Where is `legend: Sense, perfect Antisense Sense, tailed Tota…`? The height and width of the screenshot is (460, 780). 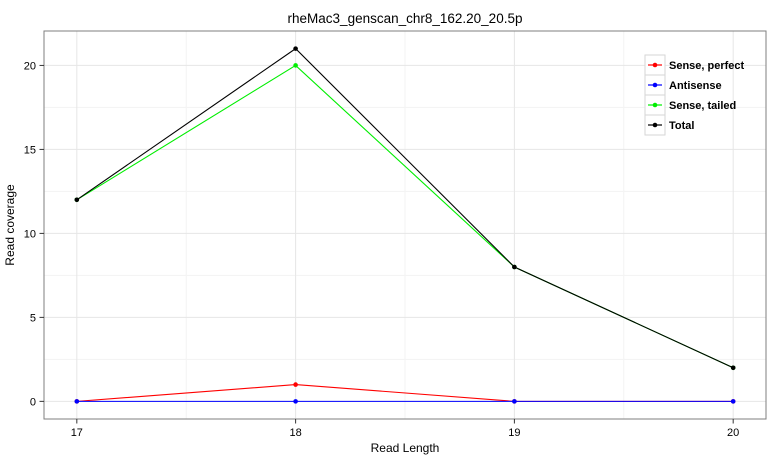 legend: Sense, perfect Antisense Sense, tailed Tota… is located at coordinates (694, 95).